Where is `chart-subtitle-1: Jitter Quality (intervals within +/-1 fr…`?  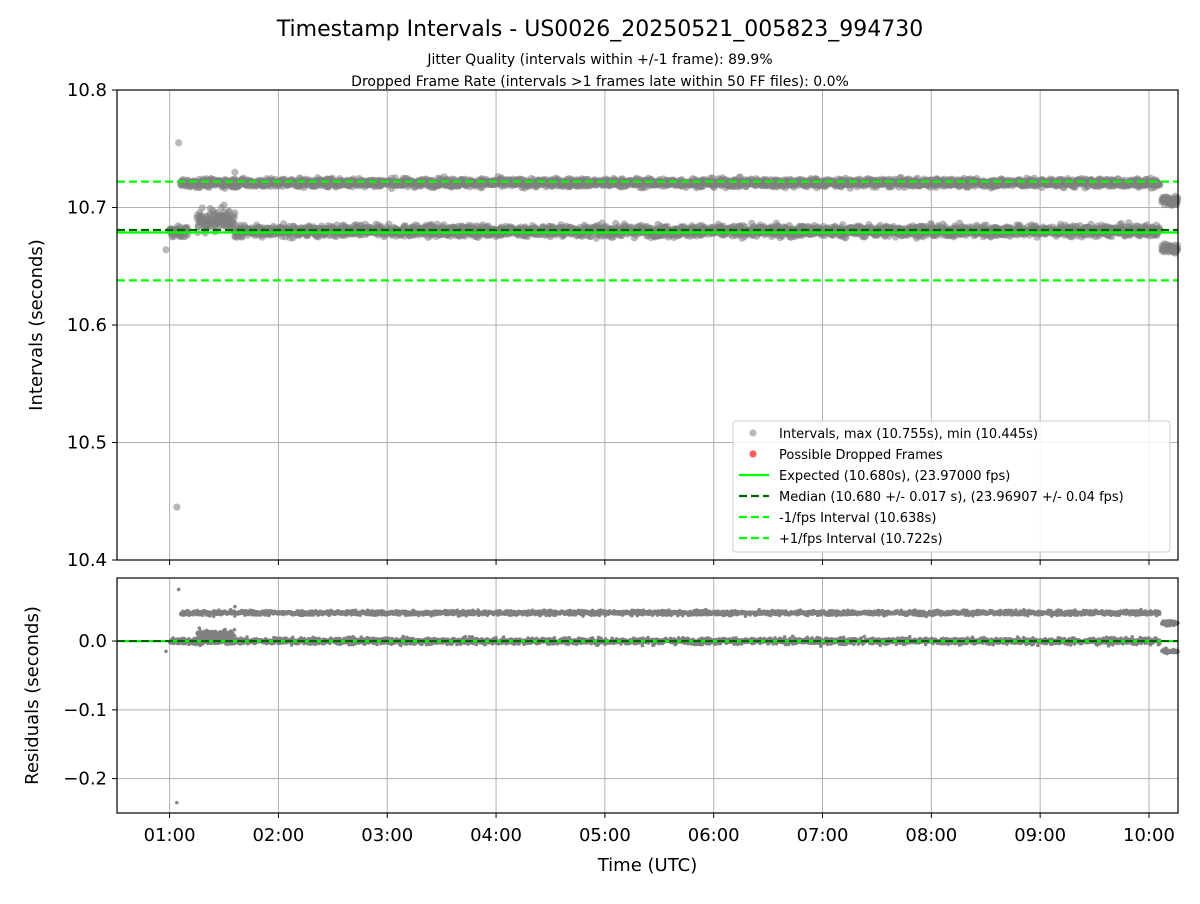
chart-subtitle-1: Jitter Quality (intervals within +/-1 fr… is located at coordinates (599, 60).